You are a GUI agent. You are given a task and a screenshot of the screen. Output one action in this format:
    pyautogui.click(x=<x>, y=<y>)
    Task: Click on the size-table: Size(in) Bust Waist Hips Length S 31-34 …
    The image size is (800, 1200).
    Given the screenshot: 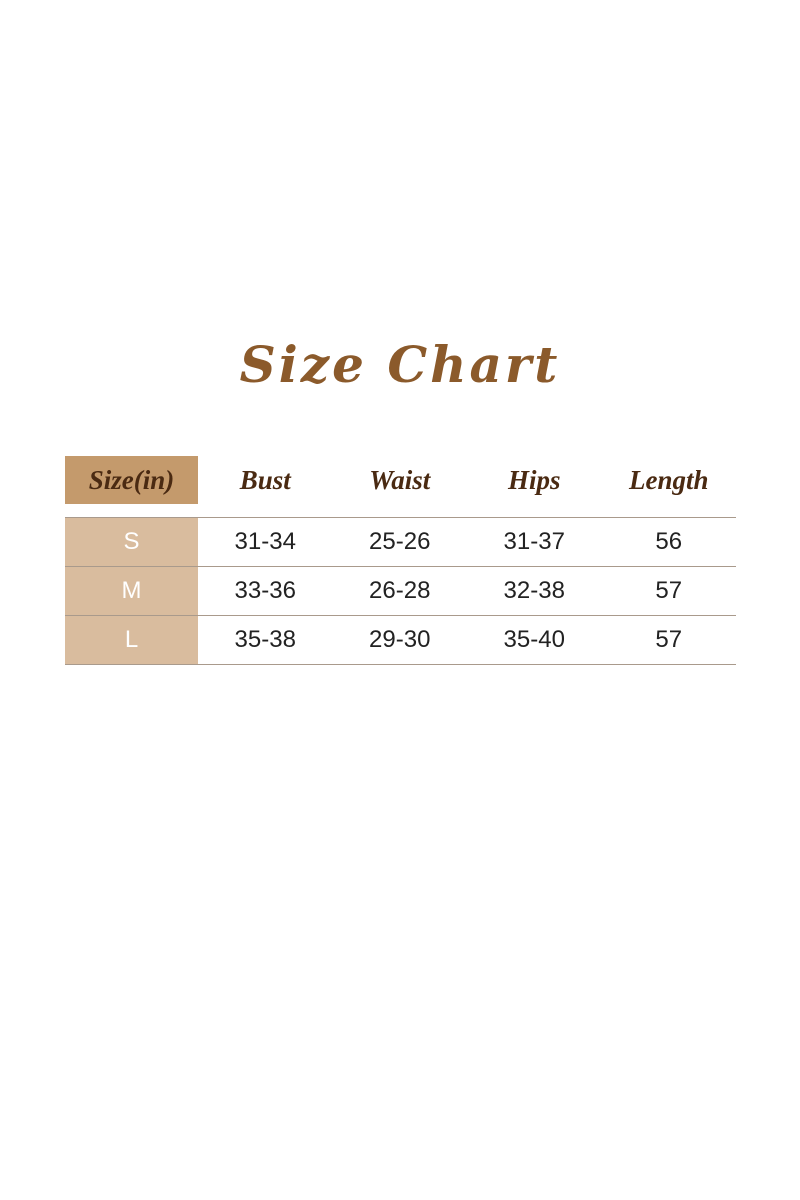 What is the action you would take?
    pyautogui.click(x=400, y=560)
    